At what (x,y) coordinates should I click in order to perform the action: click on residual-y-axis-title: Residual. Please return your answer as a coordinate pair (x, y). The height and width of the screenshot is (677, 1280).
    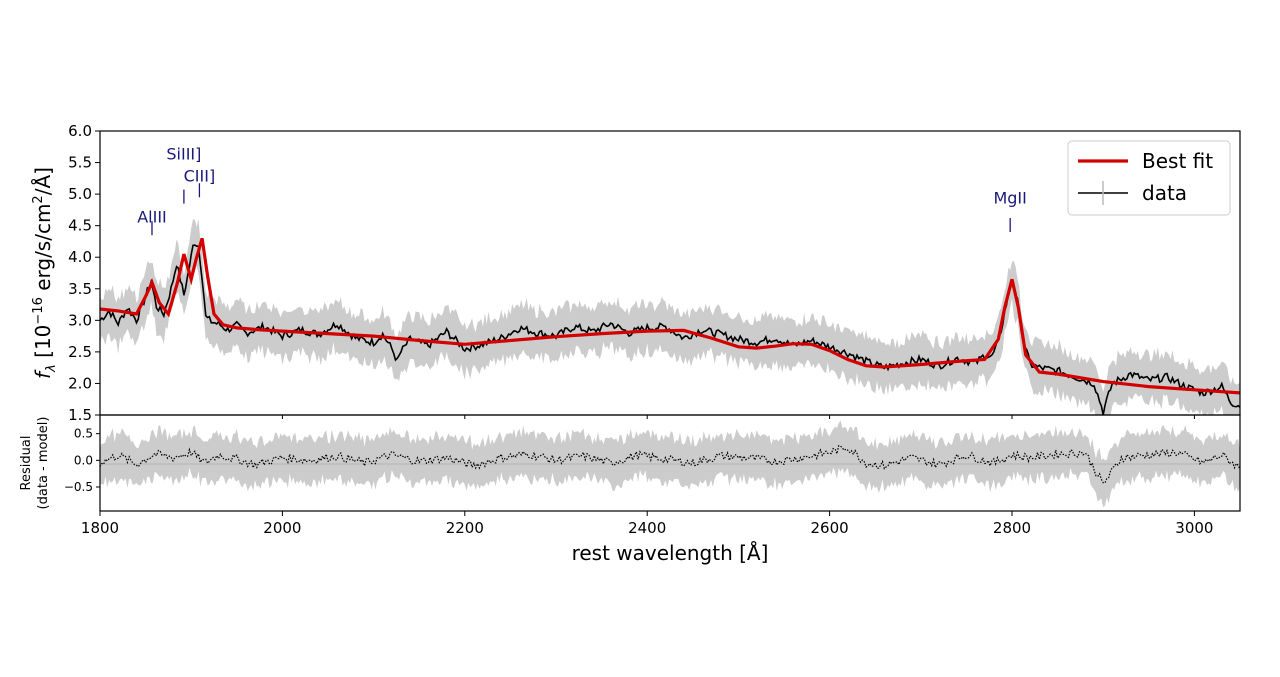
    Looking at the image, I should click on (26, 463).